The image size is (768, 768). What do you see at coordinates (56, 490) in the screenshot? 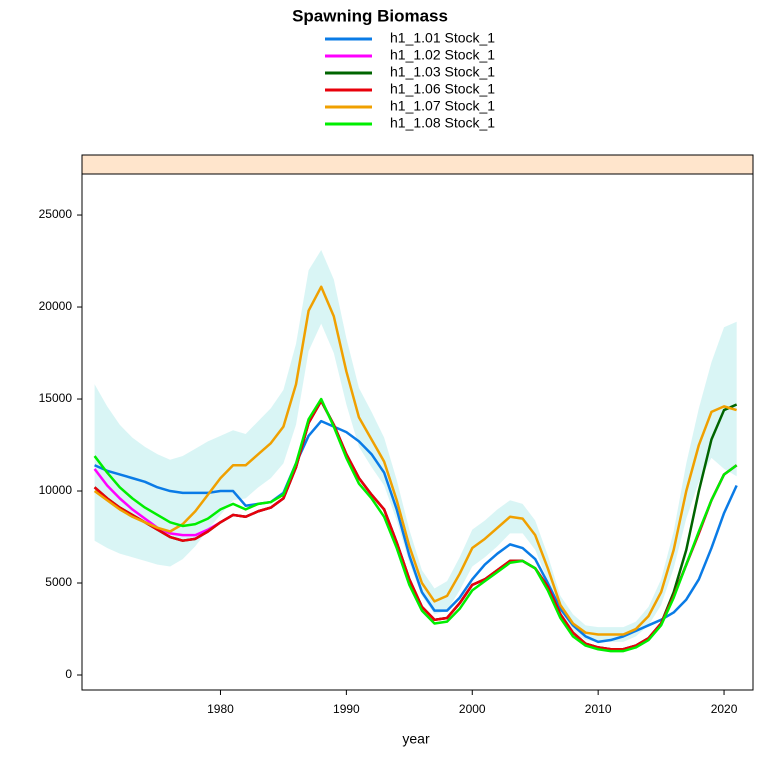
I see `y-tick-label: 10000` at bounding box center [56, 490].